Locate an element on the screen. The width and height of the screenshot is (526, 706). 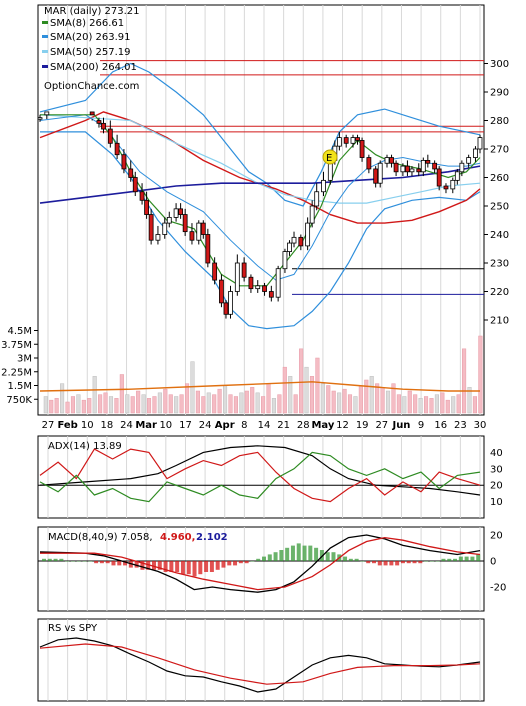
macd-signal-line is located at coordinates (260, 563).